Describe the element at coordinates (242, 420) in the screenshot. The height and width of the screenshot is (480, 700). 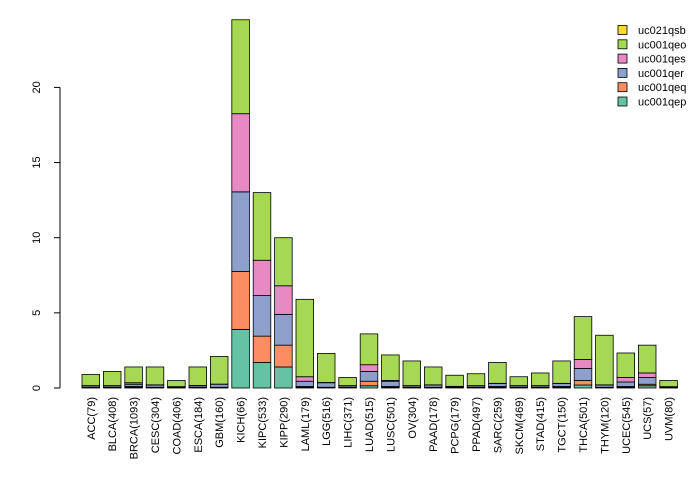
I see `x-tick-label: KICH(66)` at that location.